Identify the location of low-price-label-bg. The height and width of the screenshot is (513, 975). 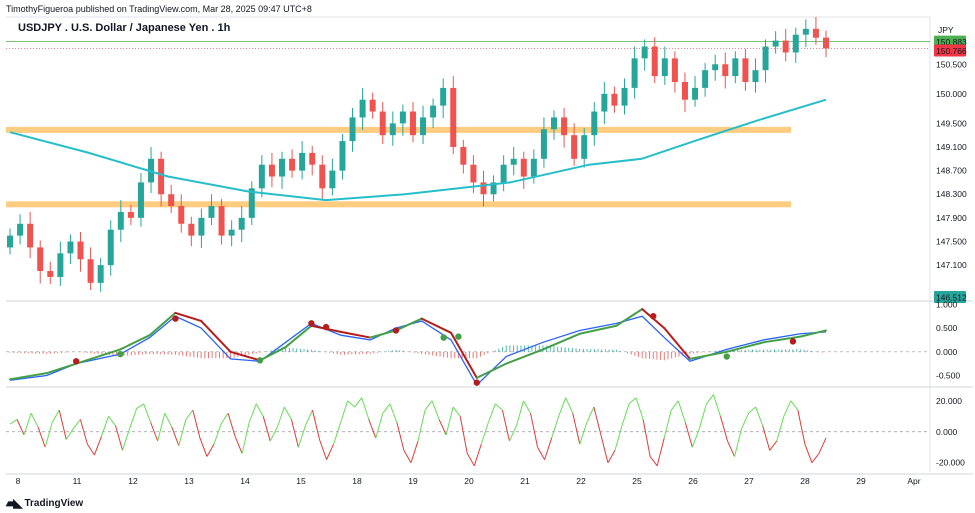
(950, 297).